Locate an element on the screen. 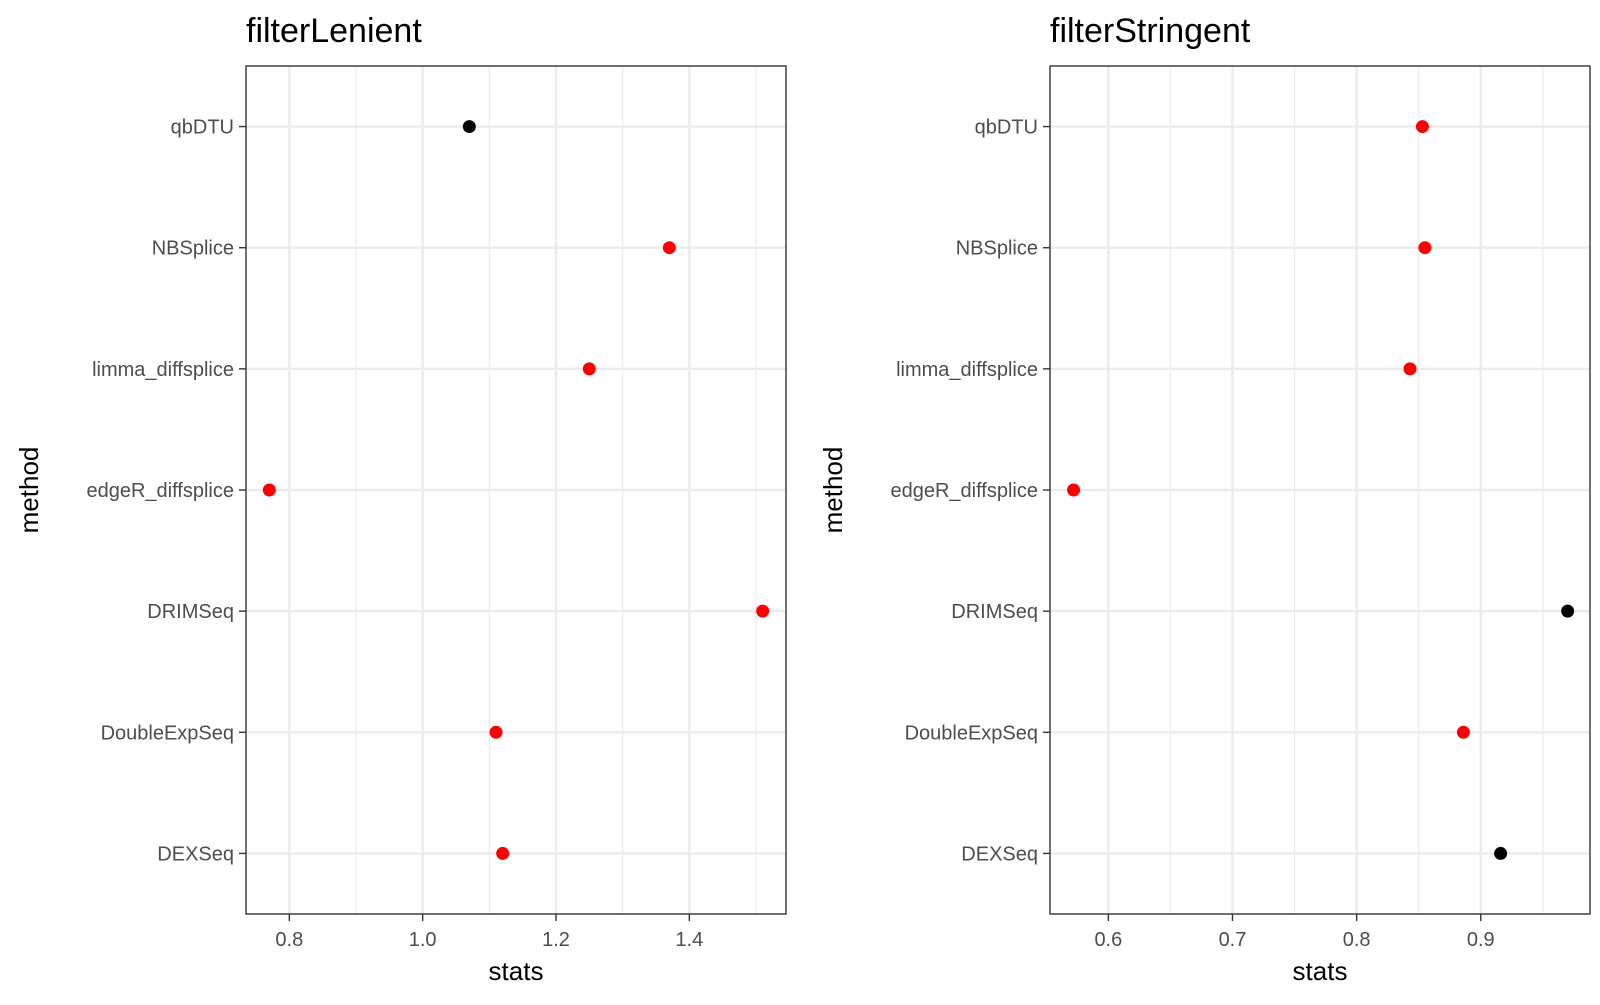 The width and height of the screenshot is (1600, 1005). x-tick-label: 0.6 is located at coordinates (1108, 940).